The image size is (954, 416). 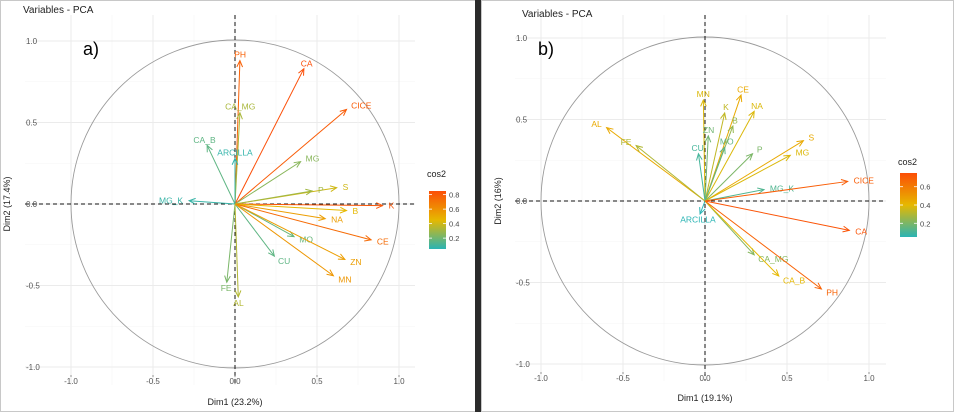 I want to click on variable-label: MN, so click(x=344, y=279).